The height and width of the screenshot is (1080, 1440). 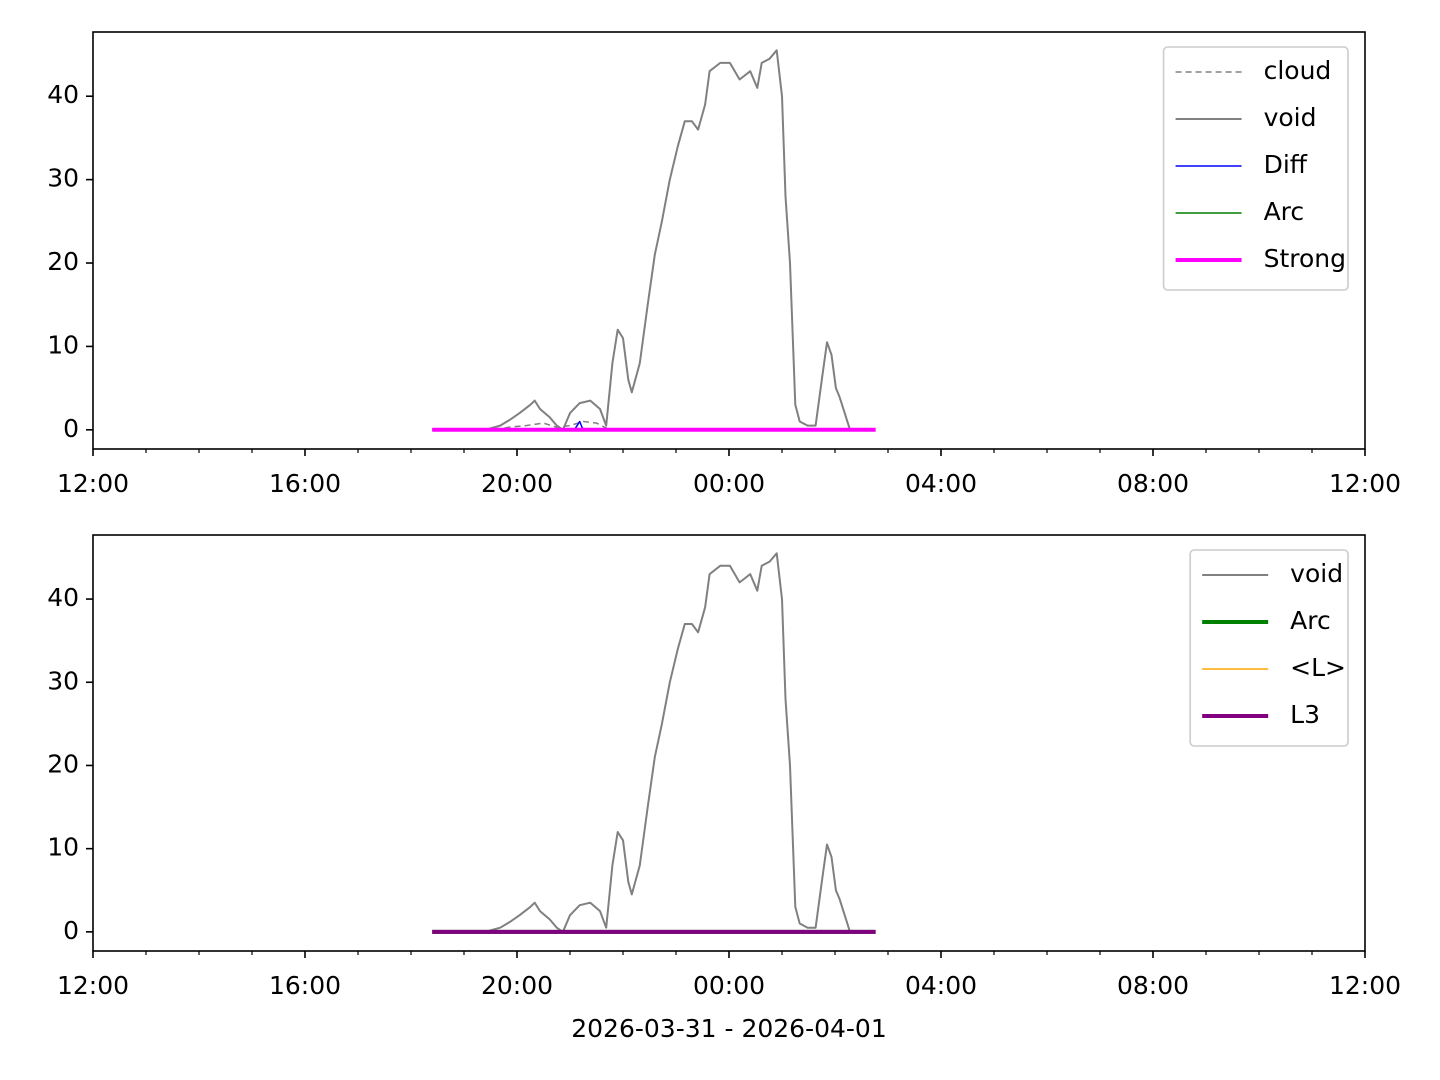 I want to click on legend: cloud void Diff Arc Strong, so click(x=1255, y=168).